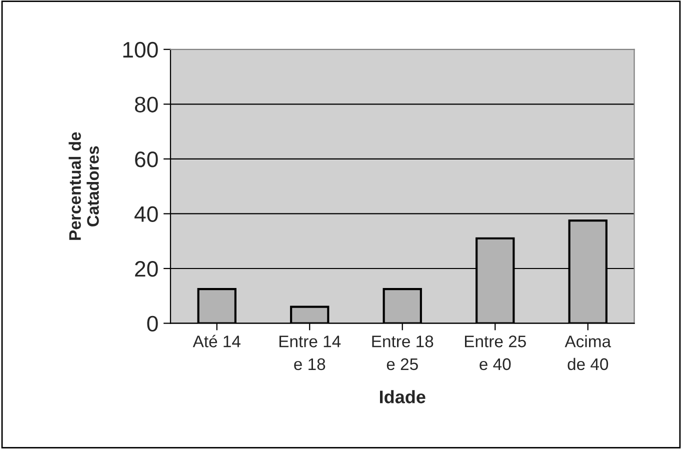  I want to click on y-tick-label: 80, so click(146, 104).